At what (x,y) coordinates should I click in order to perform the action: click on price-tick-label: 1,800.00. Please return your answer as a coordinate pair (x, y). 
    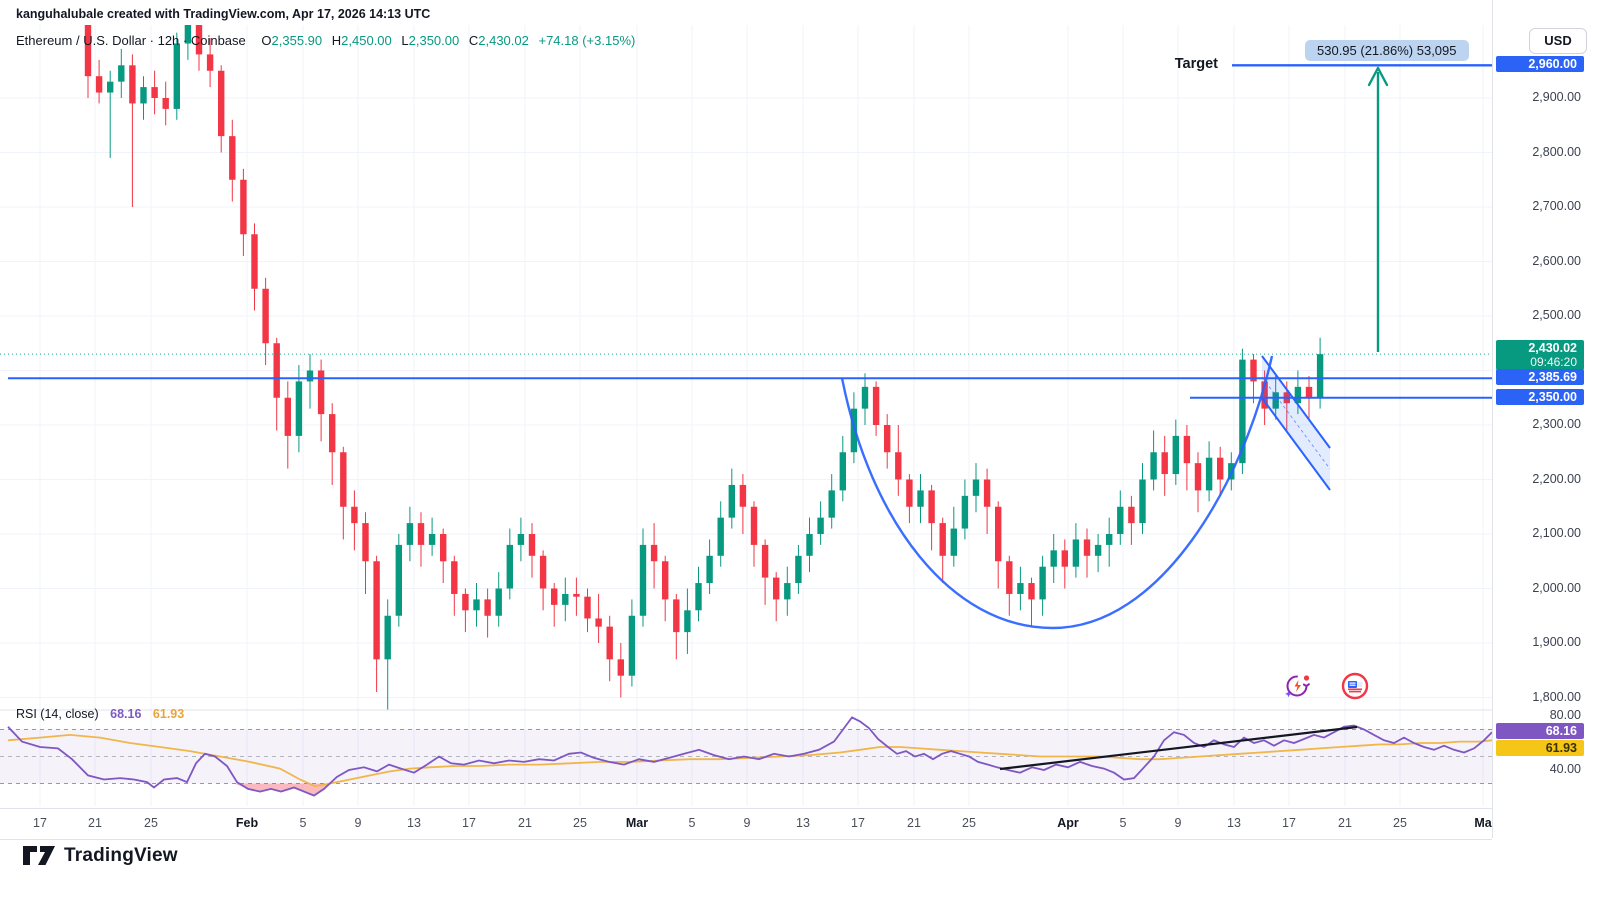
    Looking at the image, I should click on (1556, 696).